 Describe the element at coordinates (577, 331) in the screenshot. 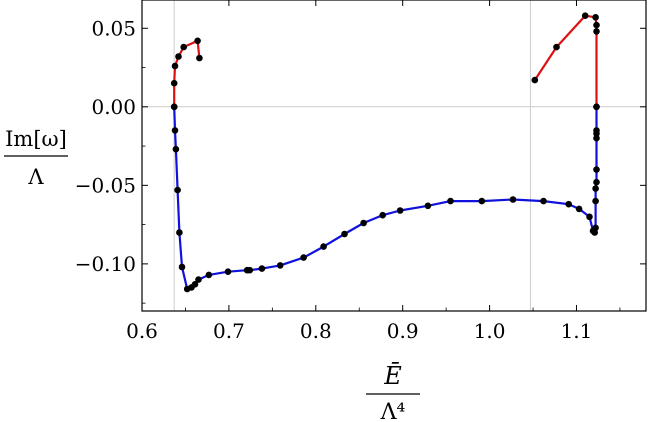

I see `x-tick-label: 1.1` at that location.